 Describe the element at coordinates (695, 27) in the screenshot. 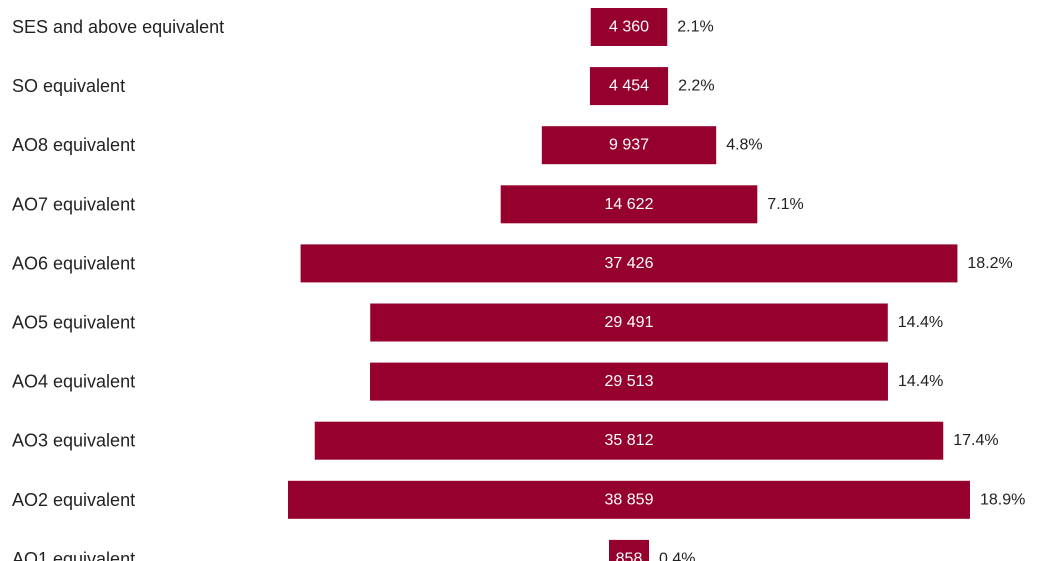

I see `percent-label: 2.1%` at that location.